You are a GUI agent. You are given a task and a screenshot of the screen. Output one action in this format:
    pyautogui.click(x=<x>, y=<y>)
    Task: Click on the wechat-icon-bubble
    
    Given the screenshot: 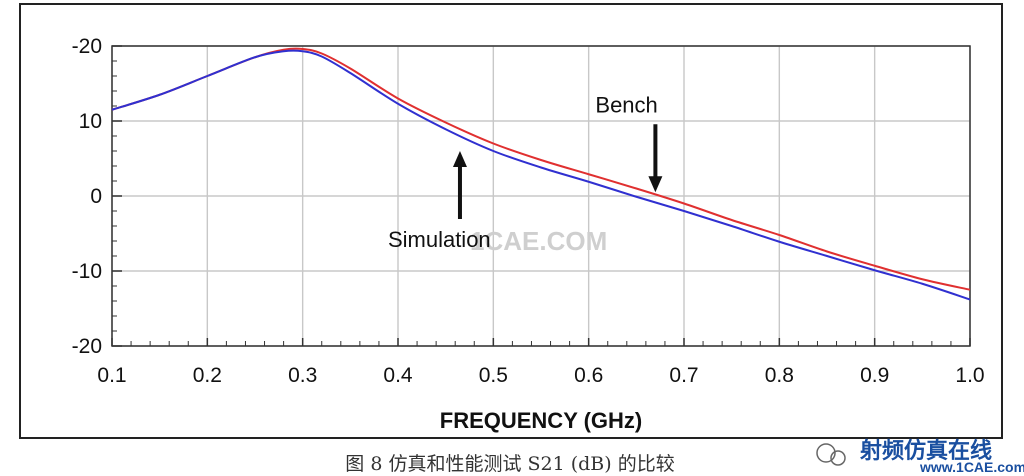 What is the action you would take?
    pyautogui.click(x=838, y=458)
    